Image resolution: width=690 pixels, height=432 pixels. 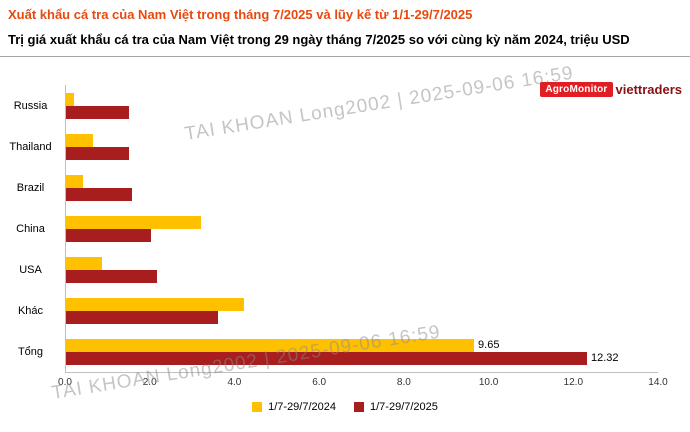 I want to click on x-tick-label: 14.0, so click(x=658, y=382).